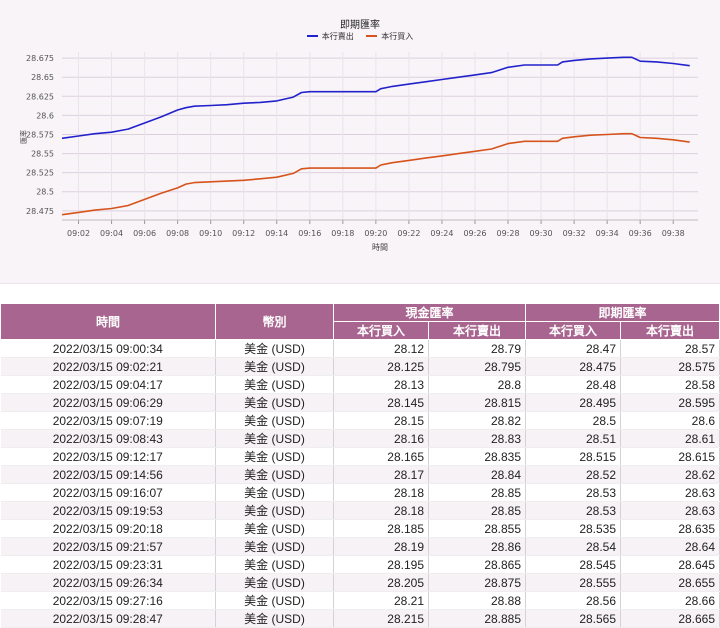 This screenshot has width=720, height=628. What do you see at coordinates (381, 438) in the screenshot?
I see `cash-buy-cell: 28.16` at bounding box center [381, 438].